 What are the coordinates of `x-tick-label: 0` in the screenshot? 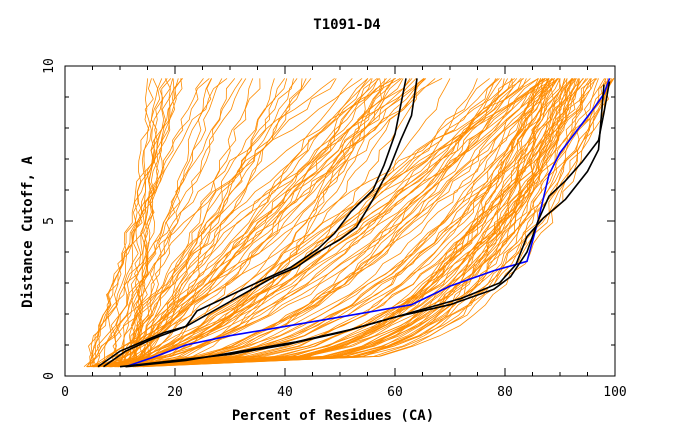 It's located at (65, 392).